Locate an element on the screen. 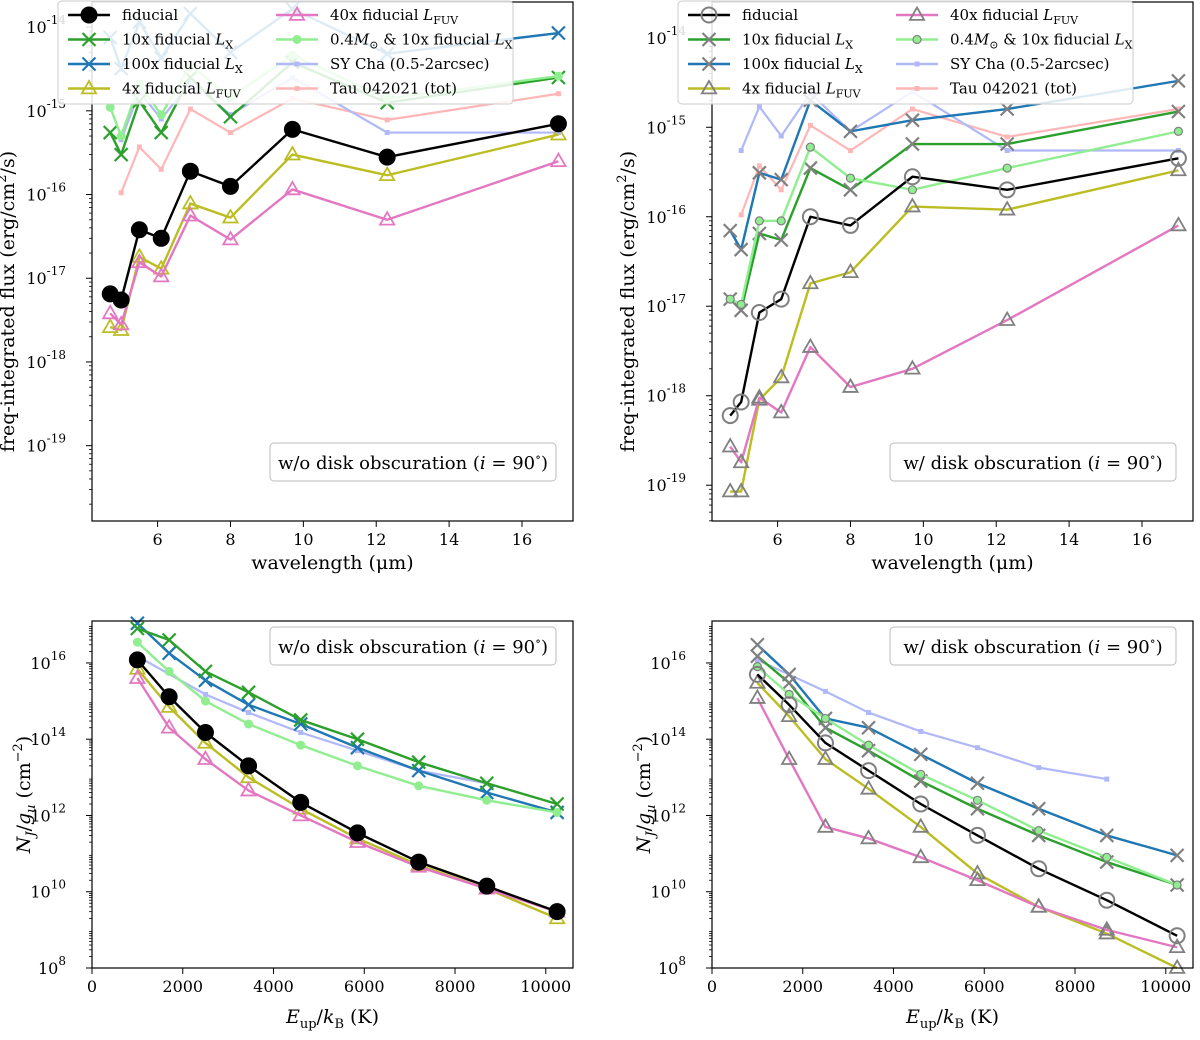 This screenshot has height=1040, width=1200. annotation-text: w/ disk obscuration (i = 90∘) is located at coordinates (1032, 646).